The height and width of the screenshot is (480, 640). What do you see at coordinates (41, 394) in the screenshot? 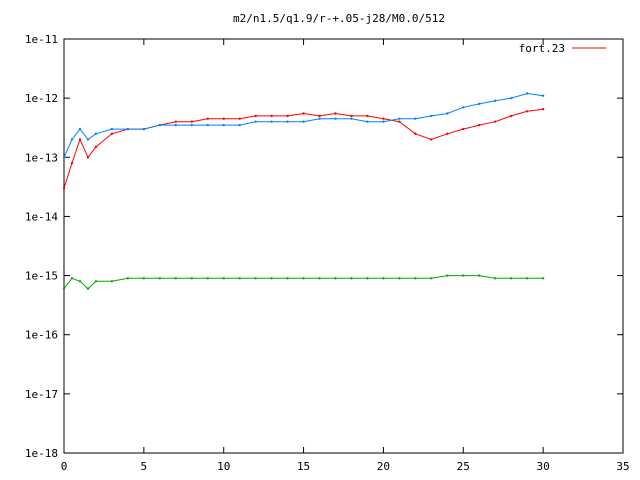
I see `y-tick-label: 1e-17` at bounding box center [41, 394].